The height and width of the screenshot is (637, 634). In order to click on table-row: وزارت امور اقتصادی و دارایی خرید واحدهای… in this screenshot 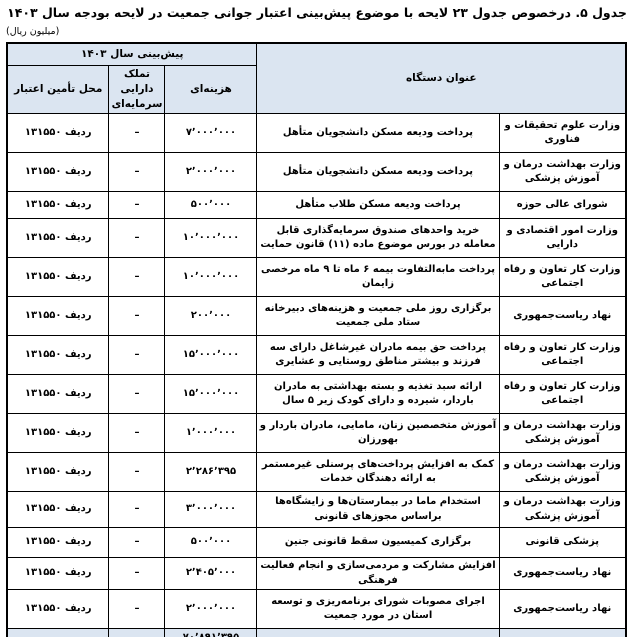, I will do `click(316, 238)`.